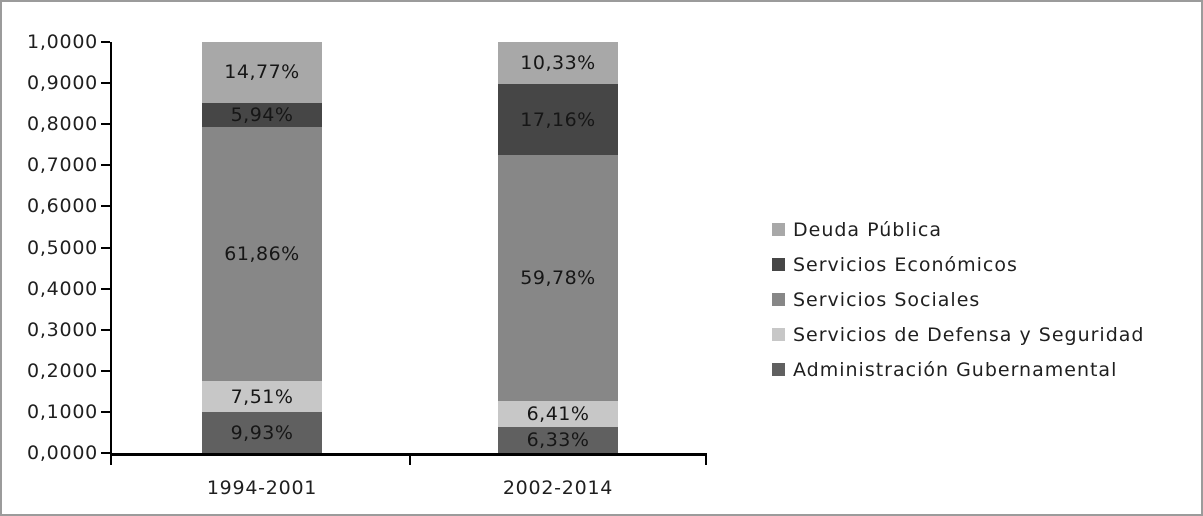  Describe the element at coordinates (62, 370) in the screenshot. I see `y-axis-tick-label: 0,2000` at that location.